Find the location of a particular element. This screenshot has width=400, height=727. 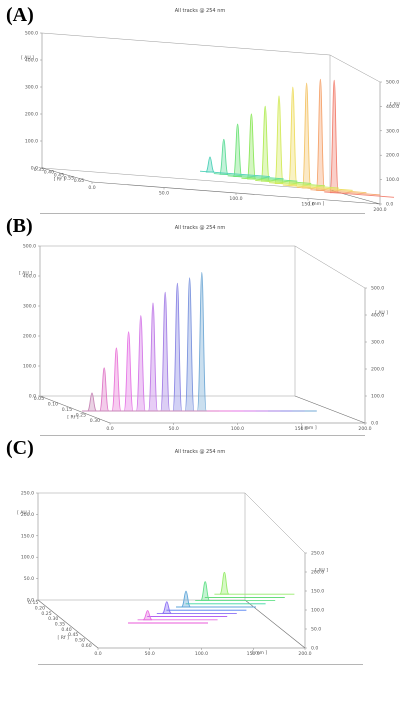

rf-tick-label: 0.45 is located at coordinates (59, 176).